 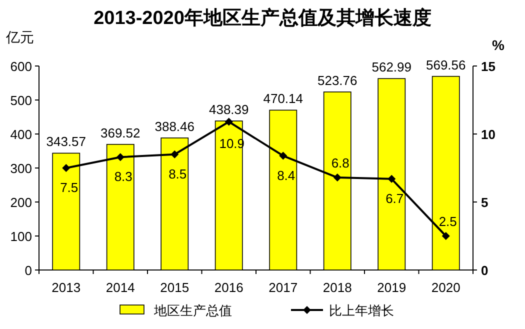 I want to click on y-axis-title: 亿元, so click(x=19, y=37).